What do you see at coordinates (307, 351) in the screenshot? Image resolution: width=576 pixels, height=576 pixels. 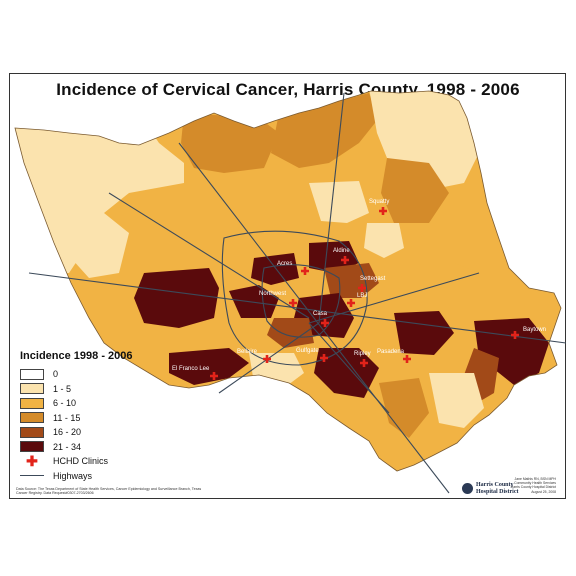 I see `clinic-label: Gulfgate` at bounding box center [307, 351].